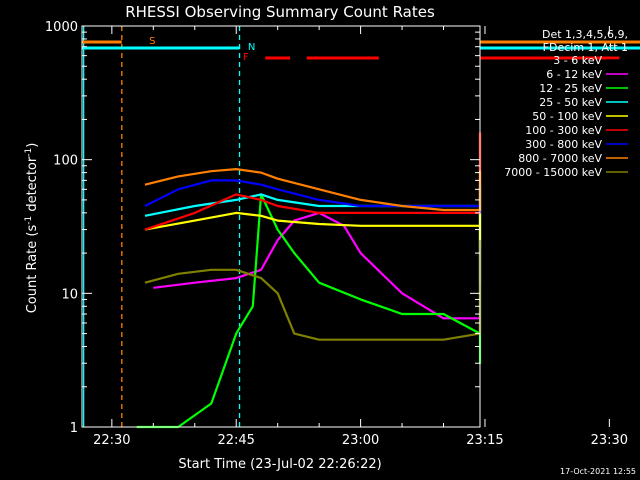 The image size is (640, 480). Describe the element at coordinates (563, 130) in the screenshot. I see `legend-entry-5: 100 - 300 keV` at that location.